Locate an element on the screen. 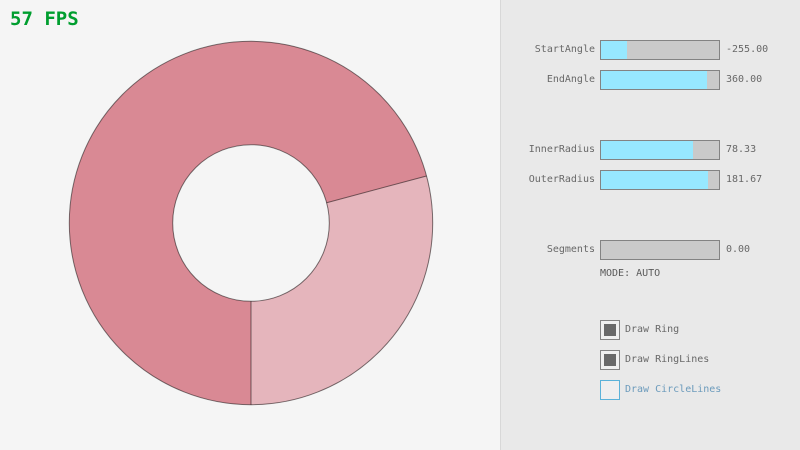  start-angle-slider-fill is located at coordinates (614, 50).